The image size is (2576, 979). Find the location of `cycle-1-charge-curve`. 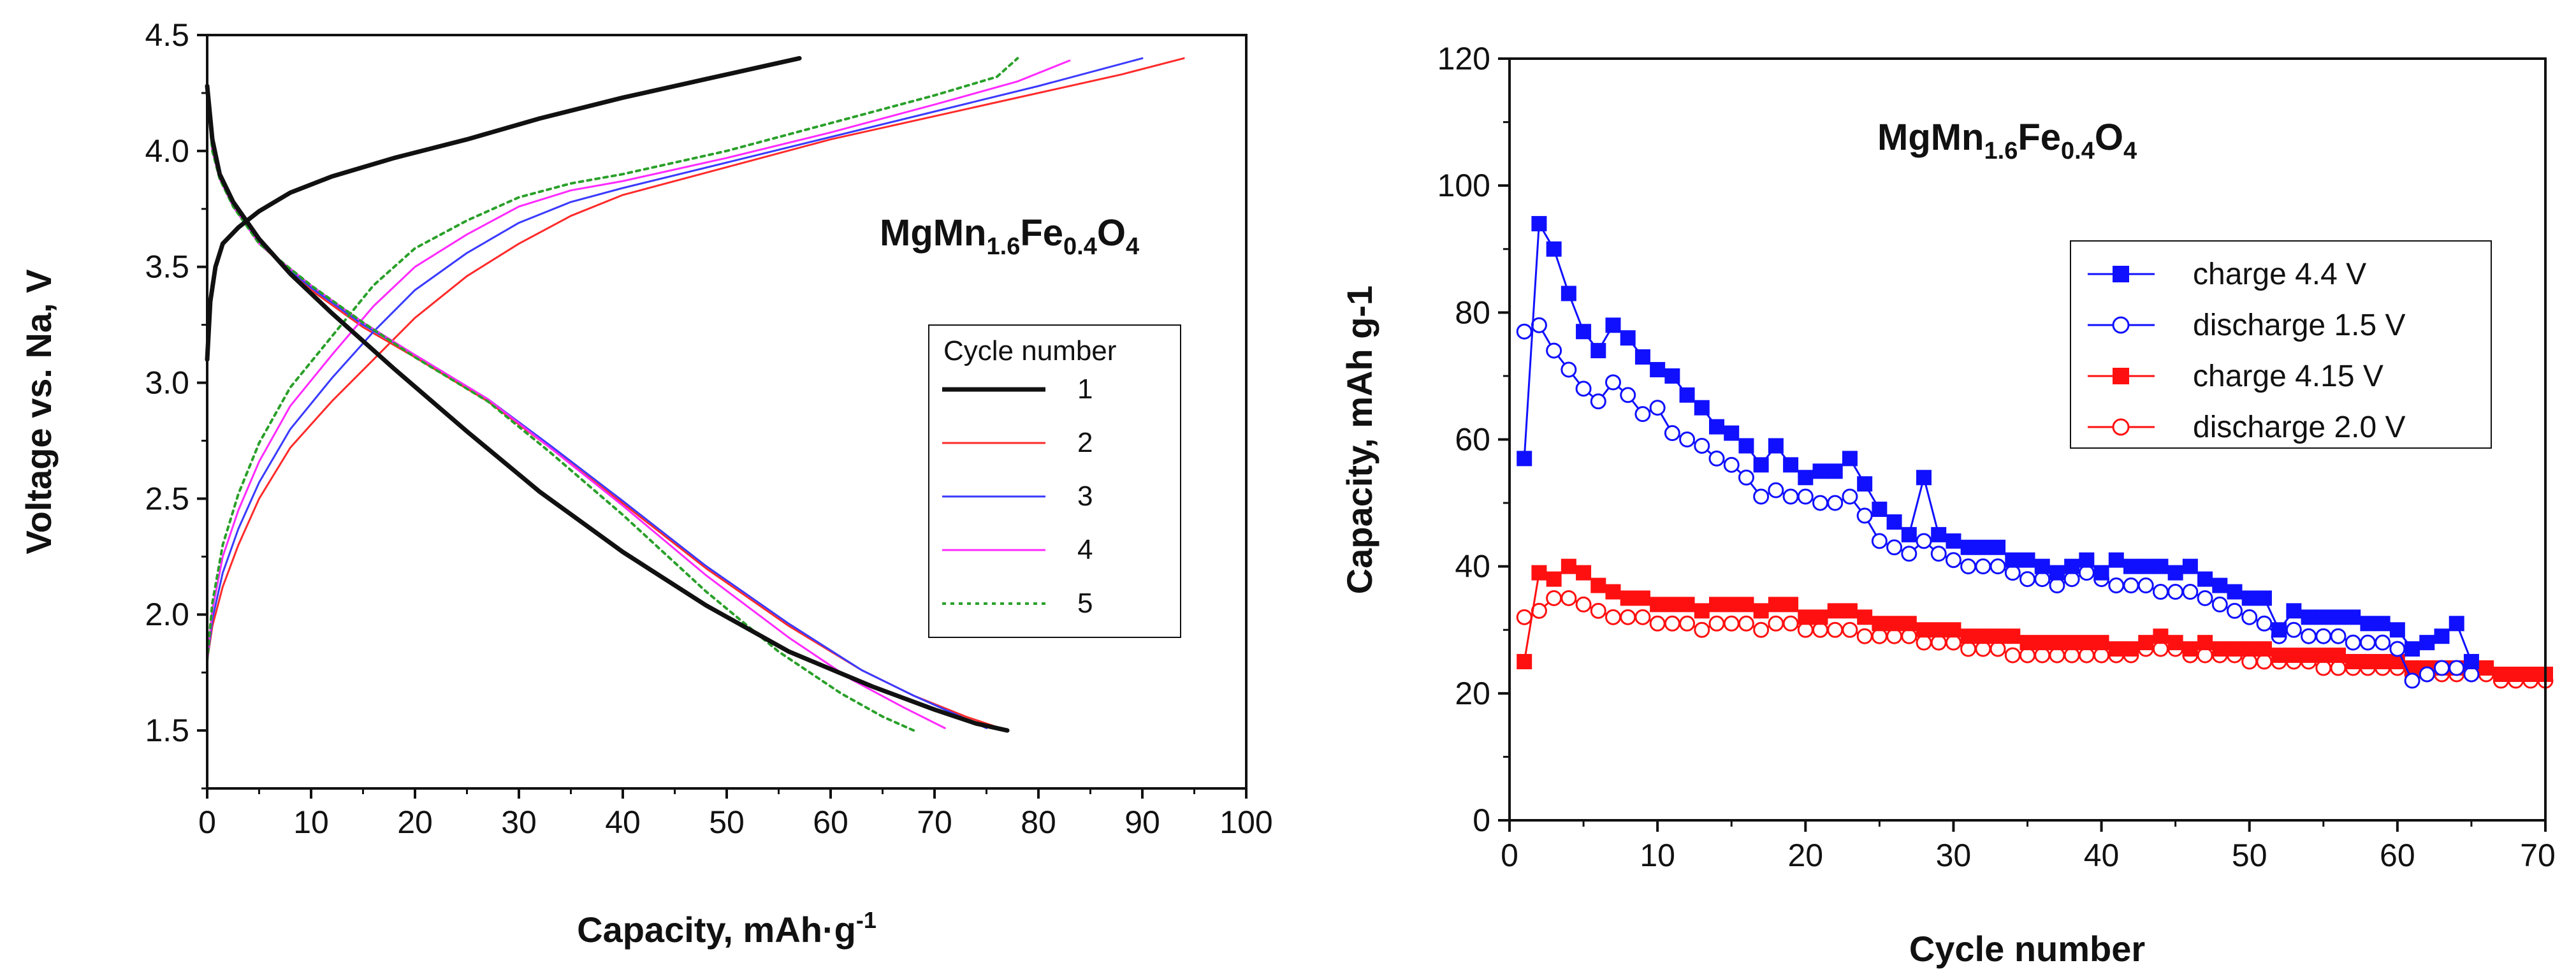

cycle-1-charge-curve is located at coordinates (503, 208).